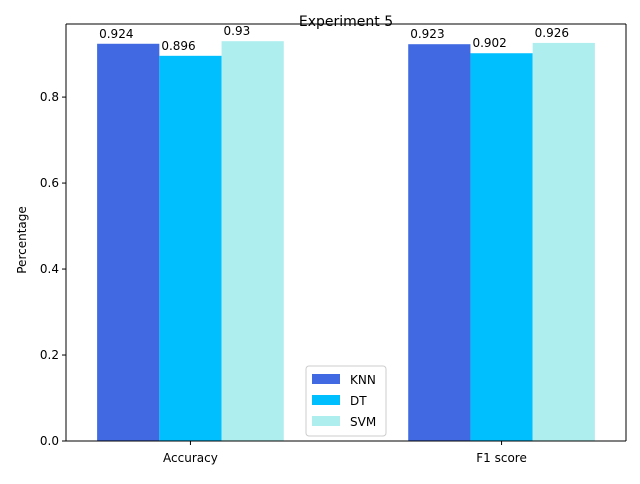 This screenshot has height=484, width=640. Describe the element at coordinates (49, 269) in the screenshot. I see `y-tick-label: 0.4` at that location.